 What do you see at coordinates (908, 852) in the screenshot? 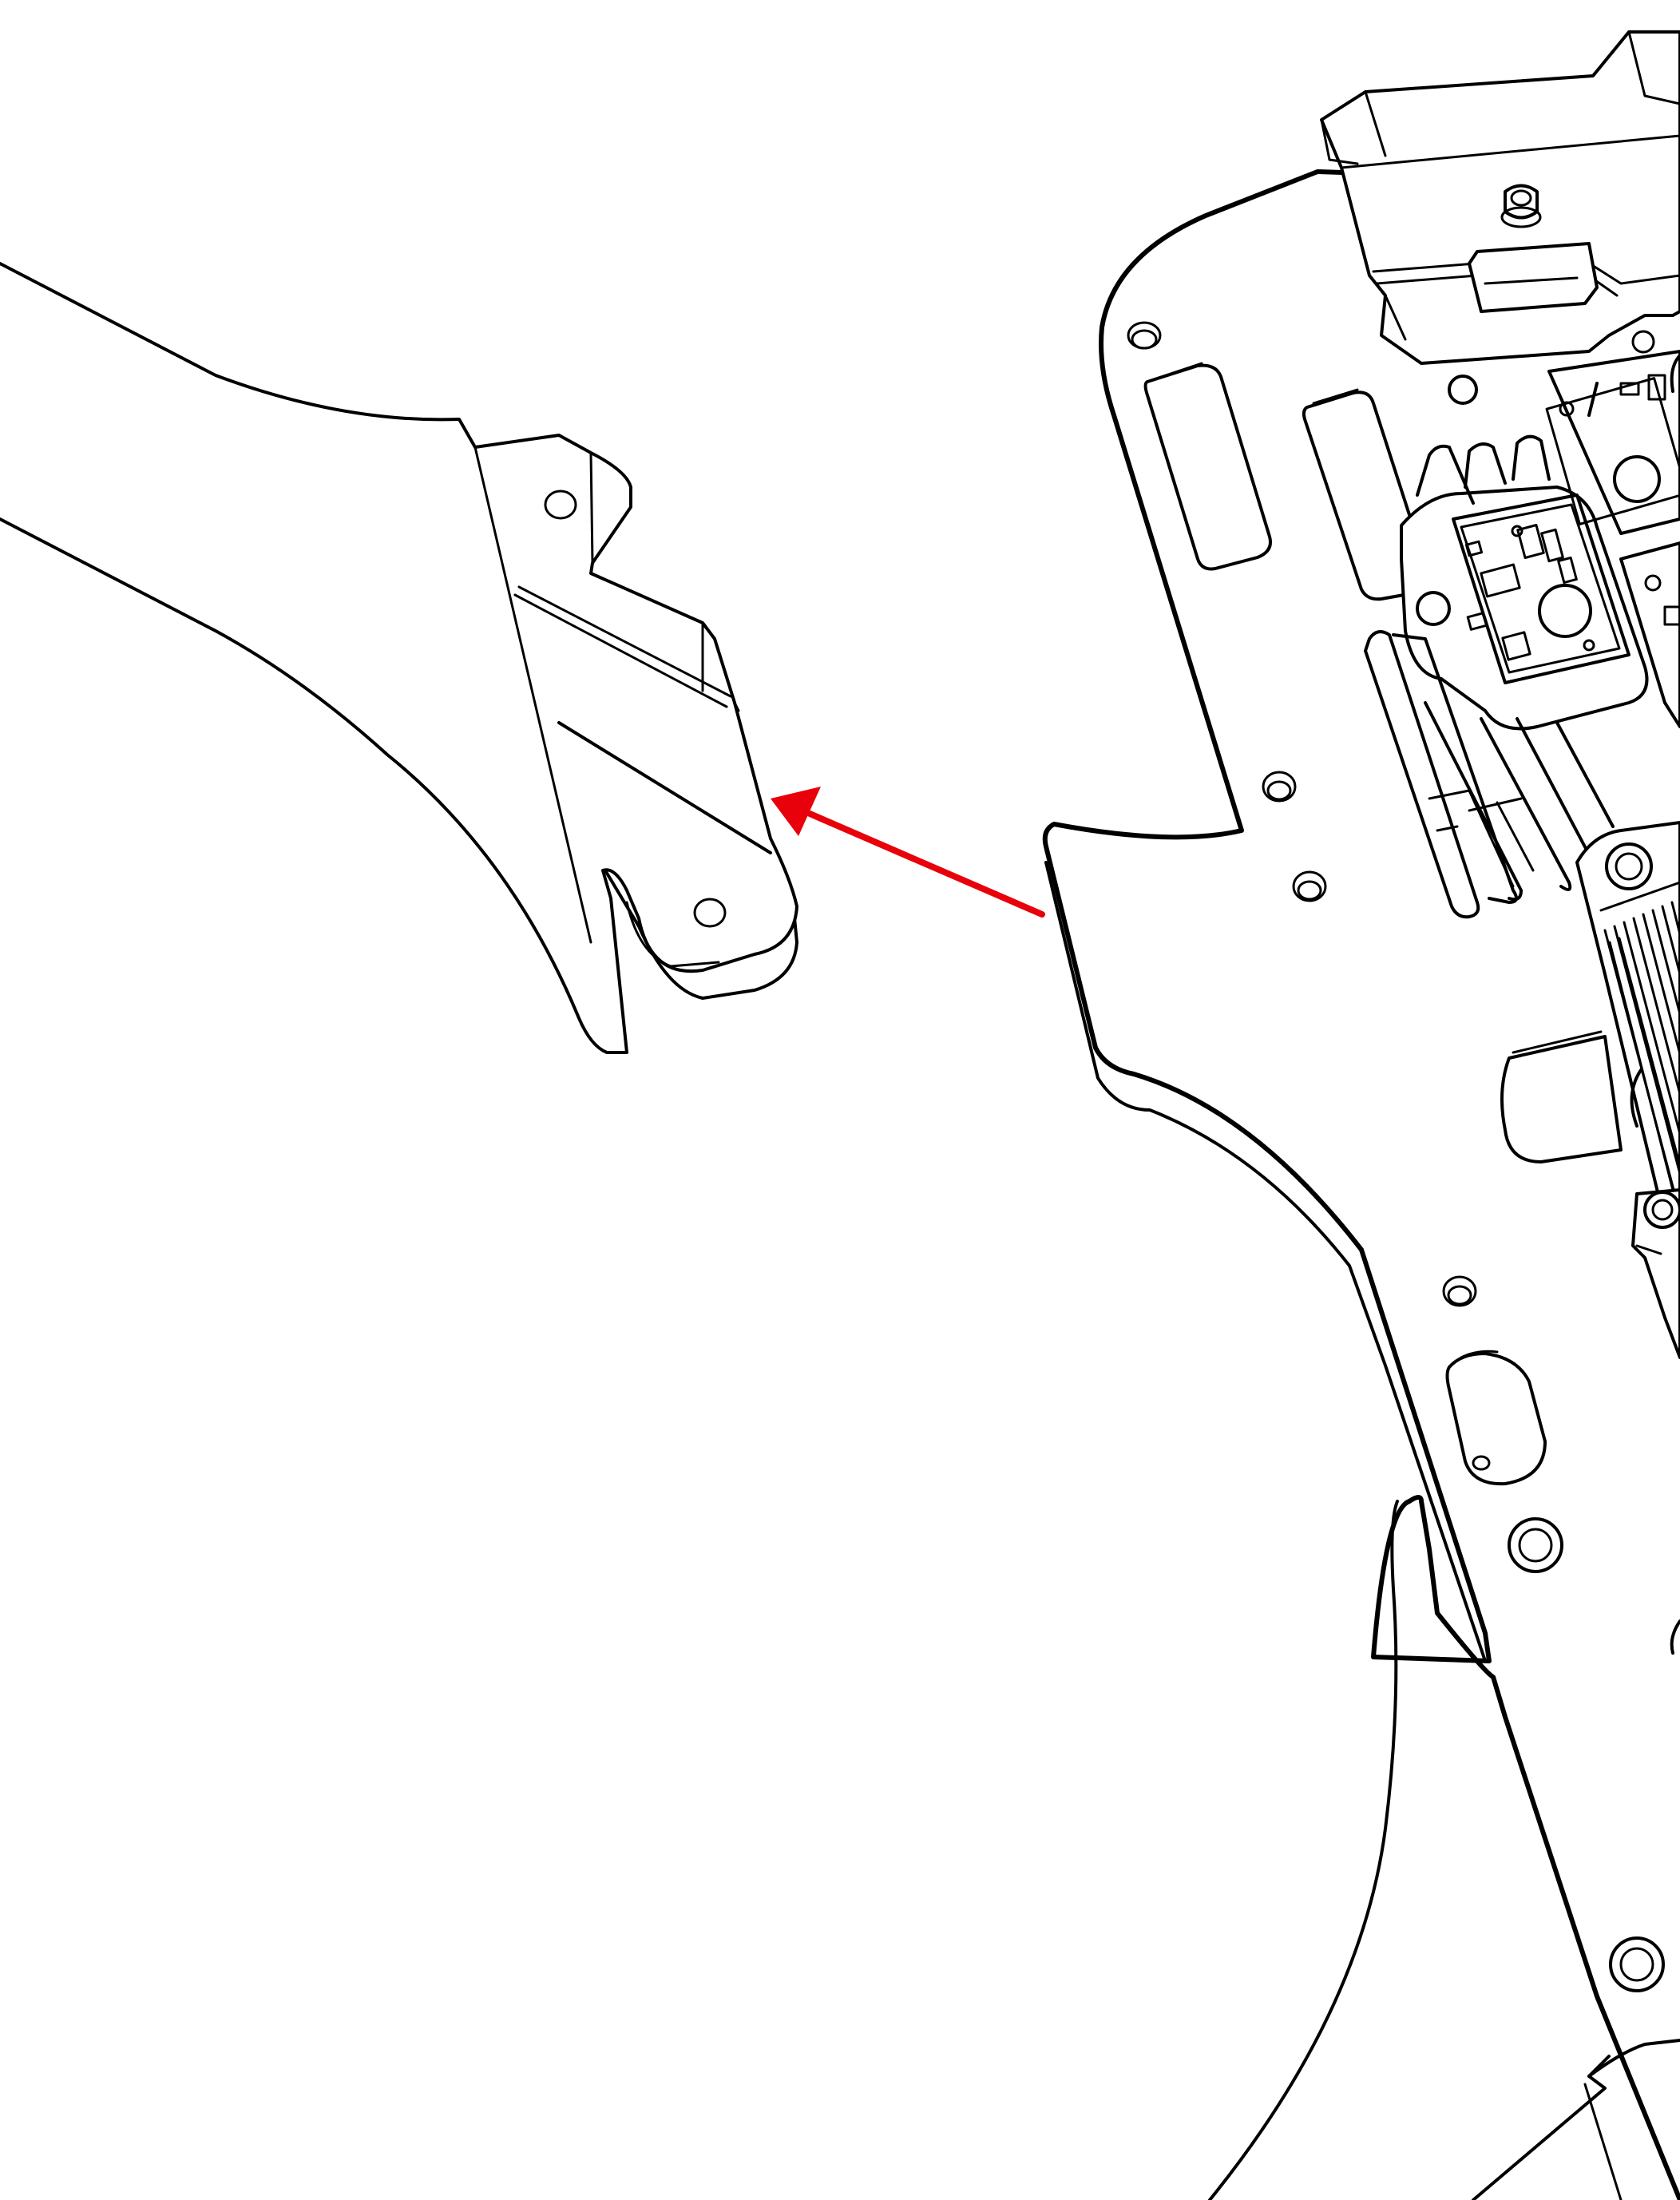
I see `assembly-direction-arrow` at bounding box center [908, 852].